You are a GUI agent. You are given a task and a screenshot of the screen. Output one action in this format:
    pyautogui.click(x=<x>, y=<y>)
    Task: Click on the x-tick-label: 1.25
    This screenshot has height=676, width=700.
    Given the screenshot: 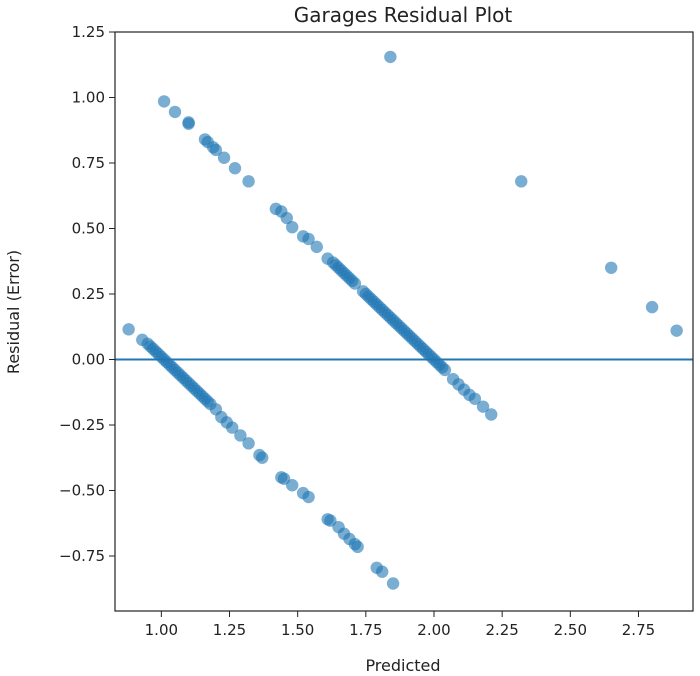 What is the action you would take?
    pyautogui.click(x=229, y=630)
    